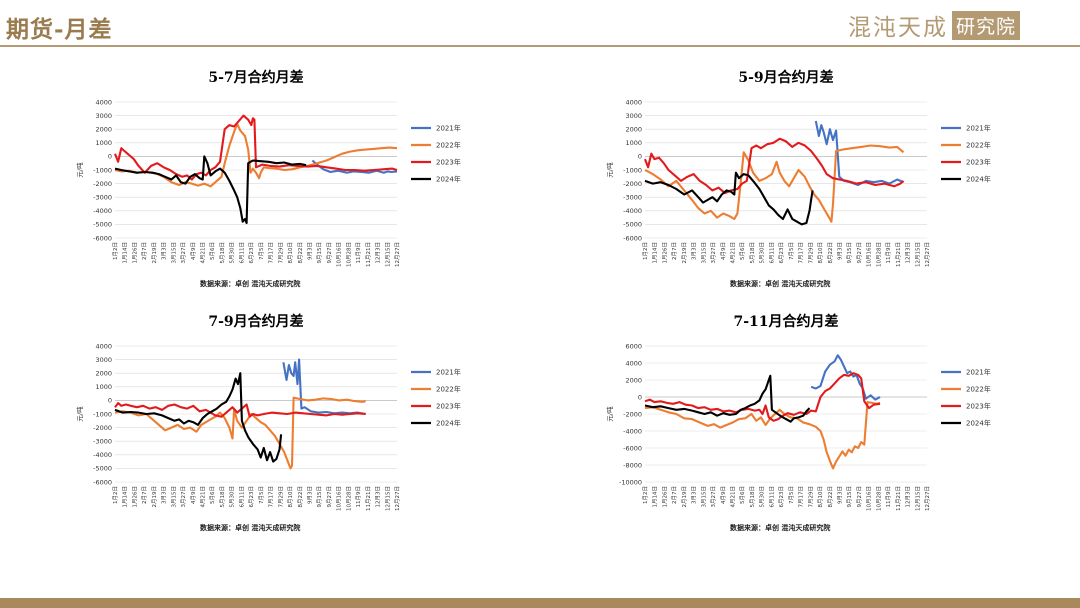 The width and height of the screenshot is (1080, 608). What do you see at coordinates (387, 498) in the screenshot?
I see `x-tick-label: 12月15日` at bounding box center [387, 498].